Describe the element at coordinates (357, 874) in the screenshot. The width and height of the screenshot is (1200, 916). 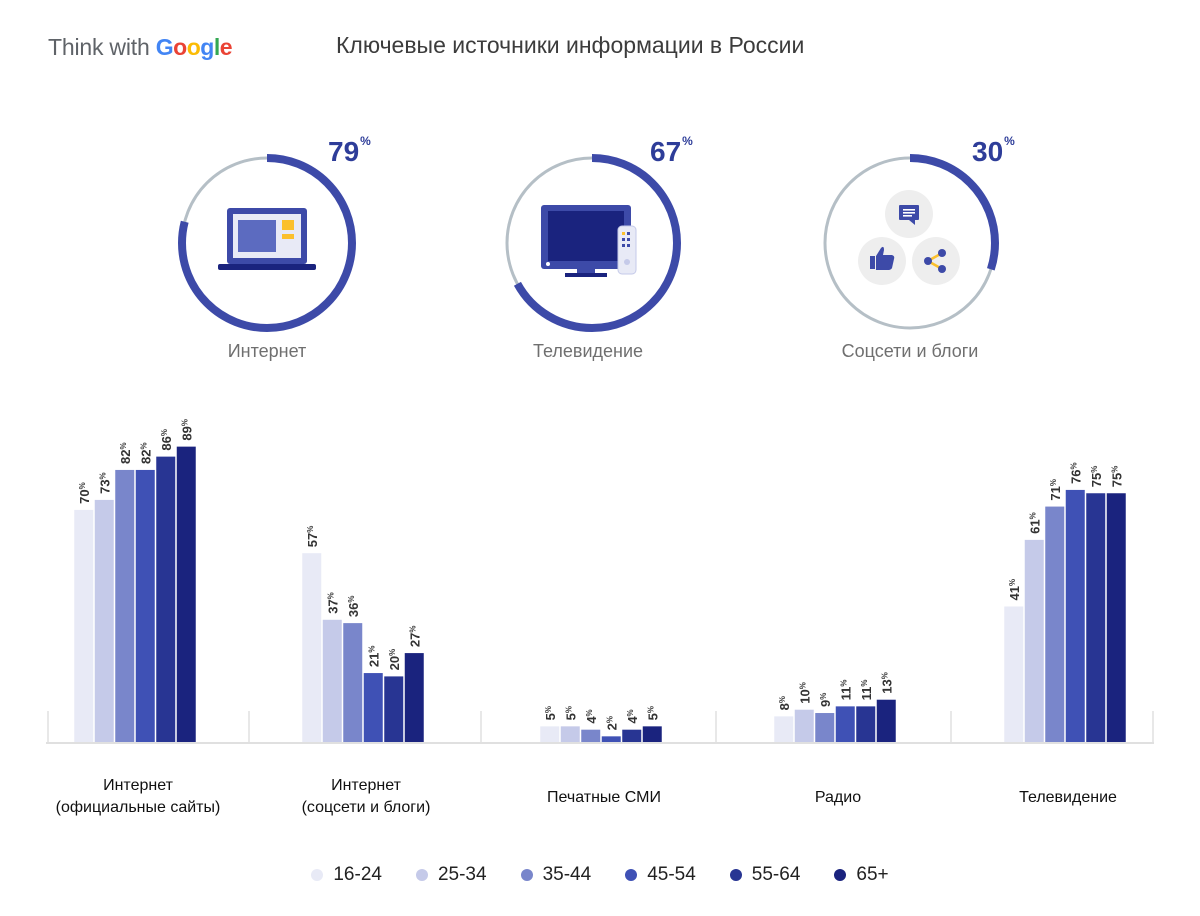
I see `legend-label: 16-24` at that location.